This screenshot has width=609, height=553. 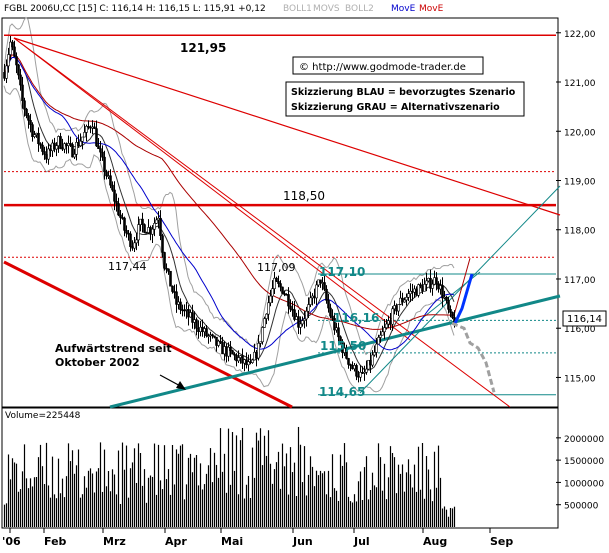 I want to click on y-tick-label-0: 122,00, so click(x=580, y=35).